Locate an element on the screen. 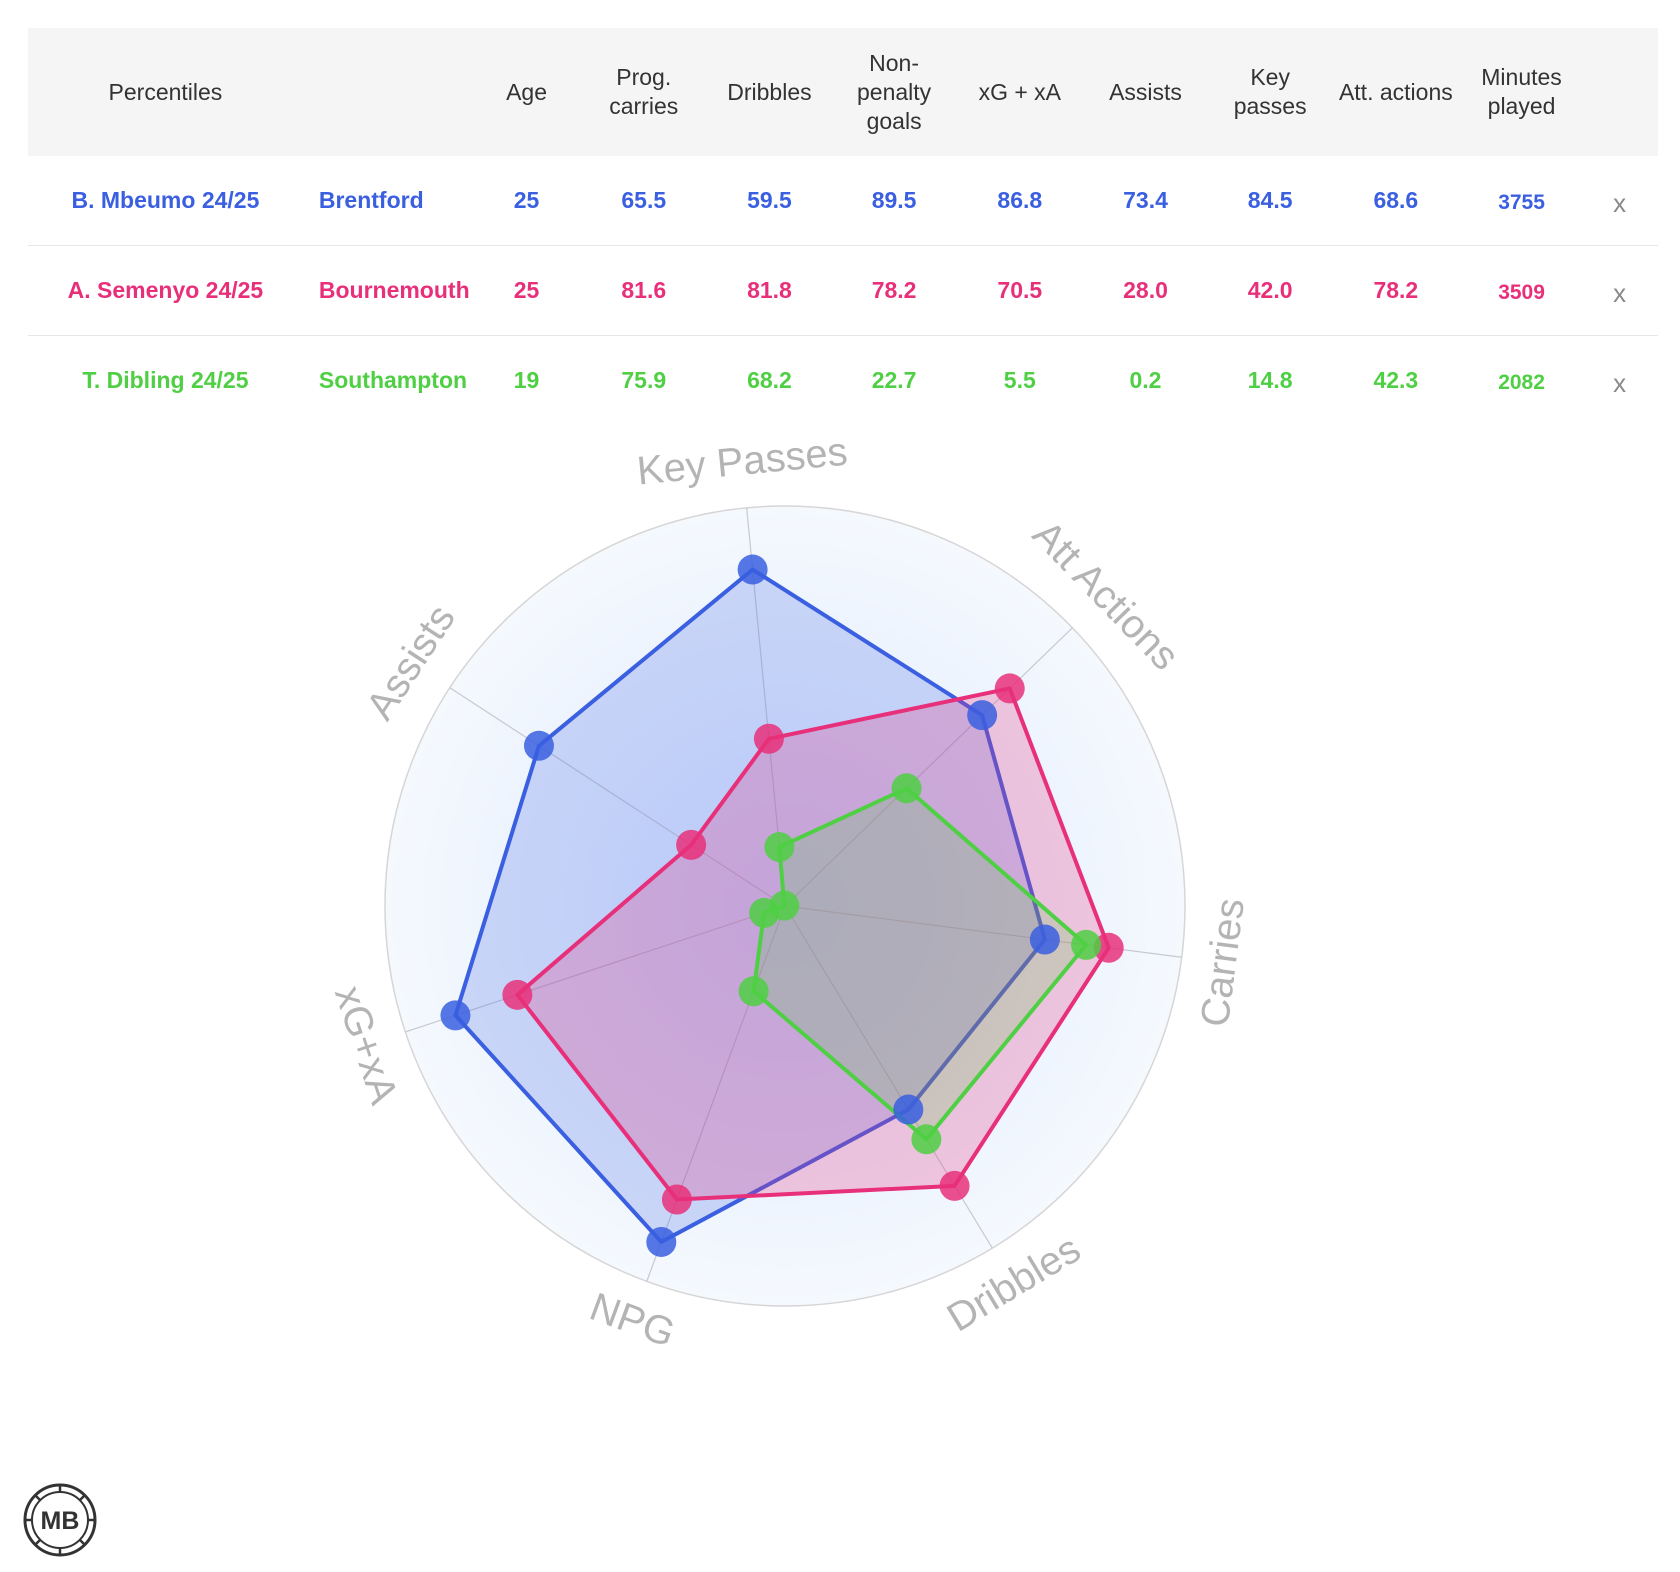 This screenshot has width=1680, height=1572. minutes-value: 3509 is located at coordinates (1521, 292).